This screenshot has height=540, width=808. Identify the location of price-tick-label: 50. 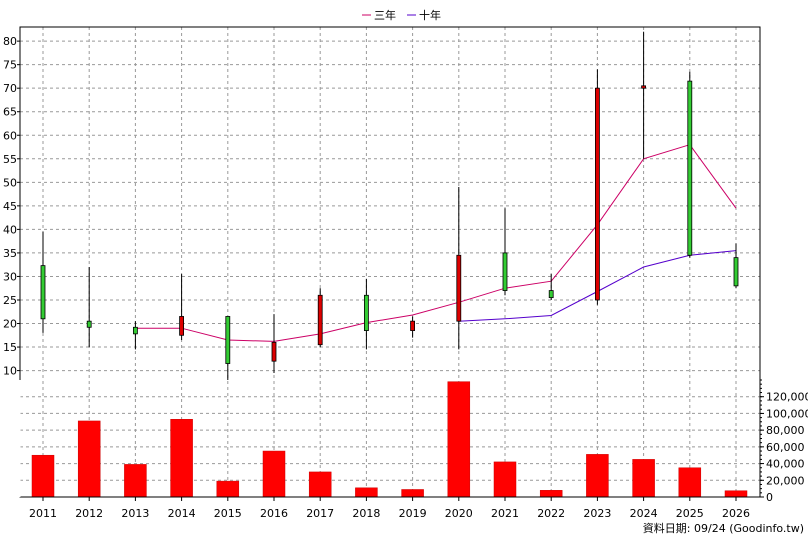
(10, 182).